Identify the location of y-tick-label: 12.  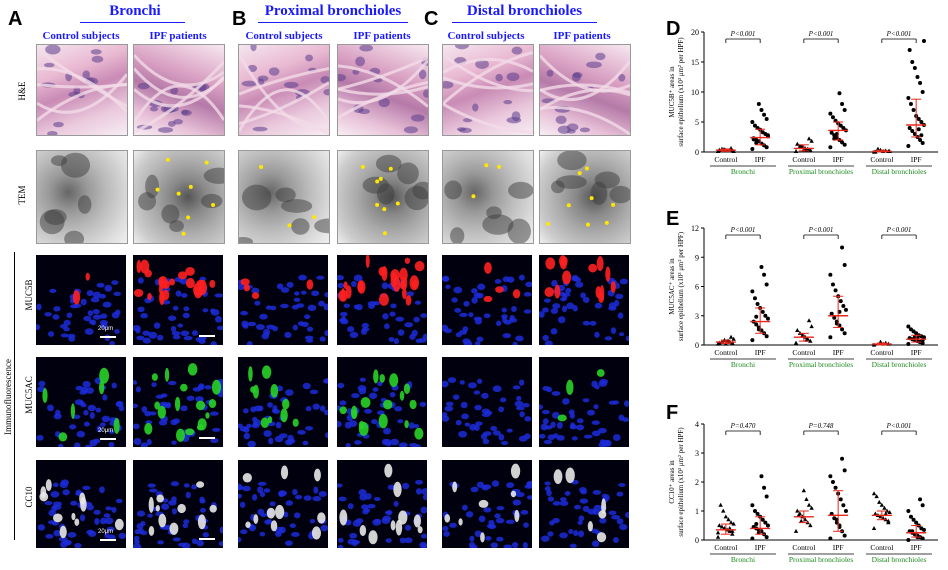
(695, 228).